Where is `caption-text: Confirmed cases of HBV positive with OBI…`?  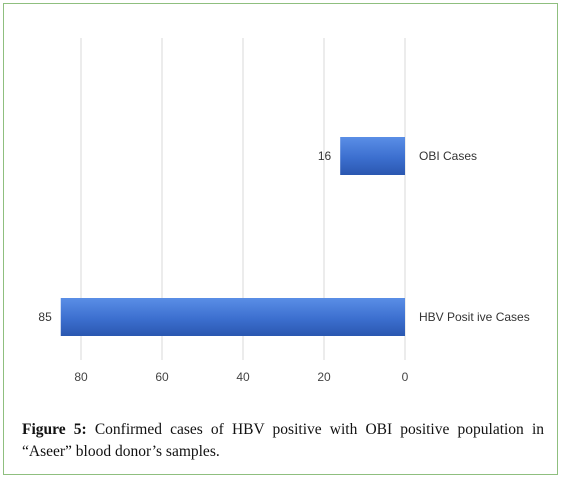 caption-text: Confirmed cases of HBV positive with OBI… is located at coordinates (283, 440).